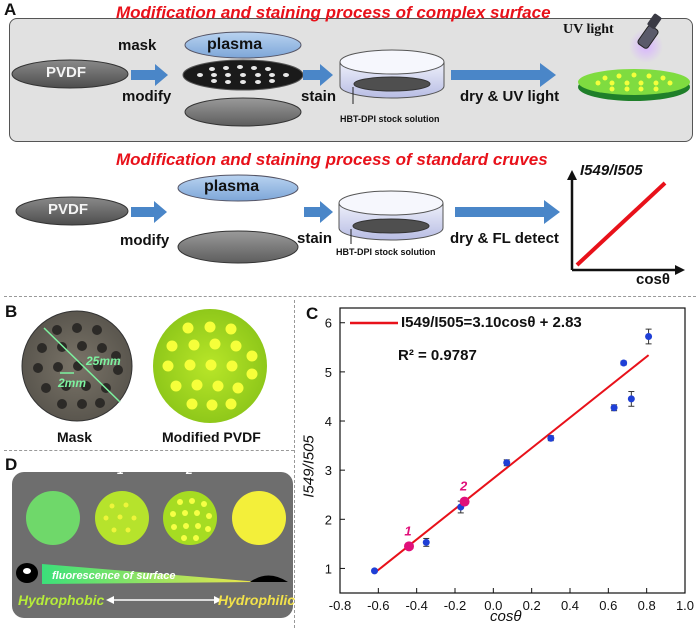 The width and height of the screenshot is (700, 629). What do you see at coordinates (10, 9) in the screenshot?
I see `panel-a-letter: A` at bounding box center [10, 9].